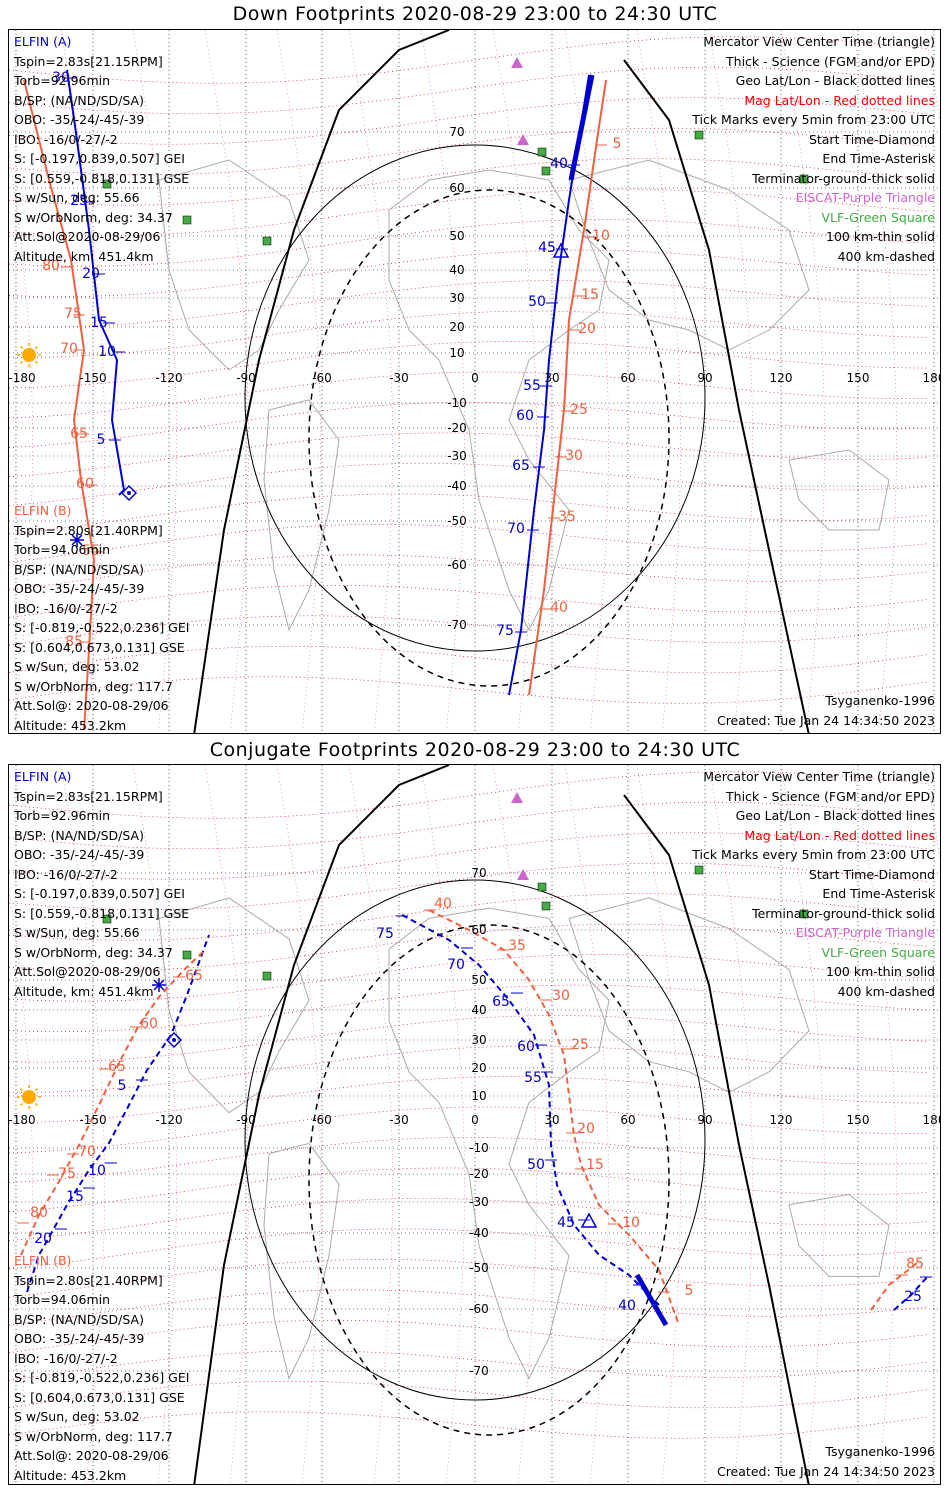  I want to click on track-time-label: 75, so click(385, 934).